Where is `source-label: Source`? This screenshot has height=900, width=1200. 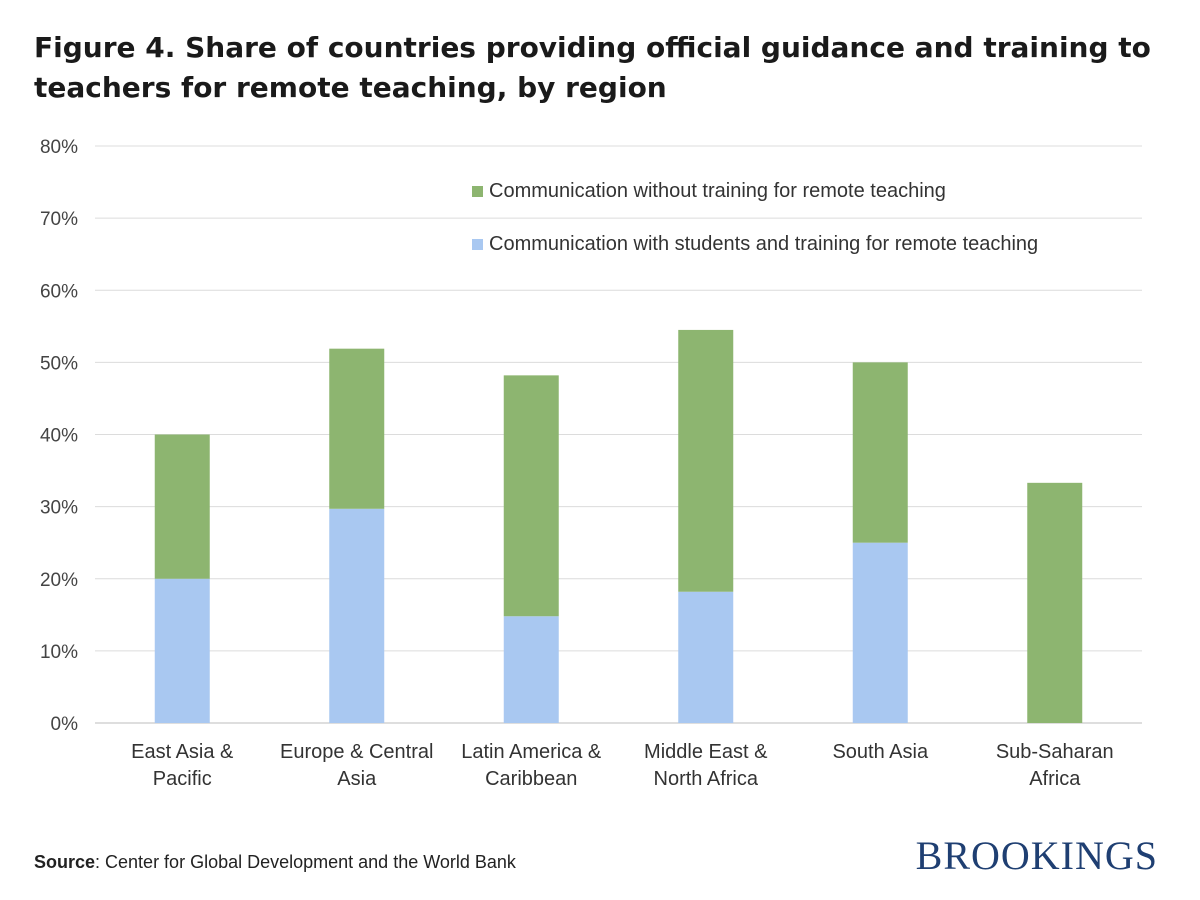 source-label: Source is located at coordinates (65, 862).